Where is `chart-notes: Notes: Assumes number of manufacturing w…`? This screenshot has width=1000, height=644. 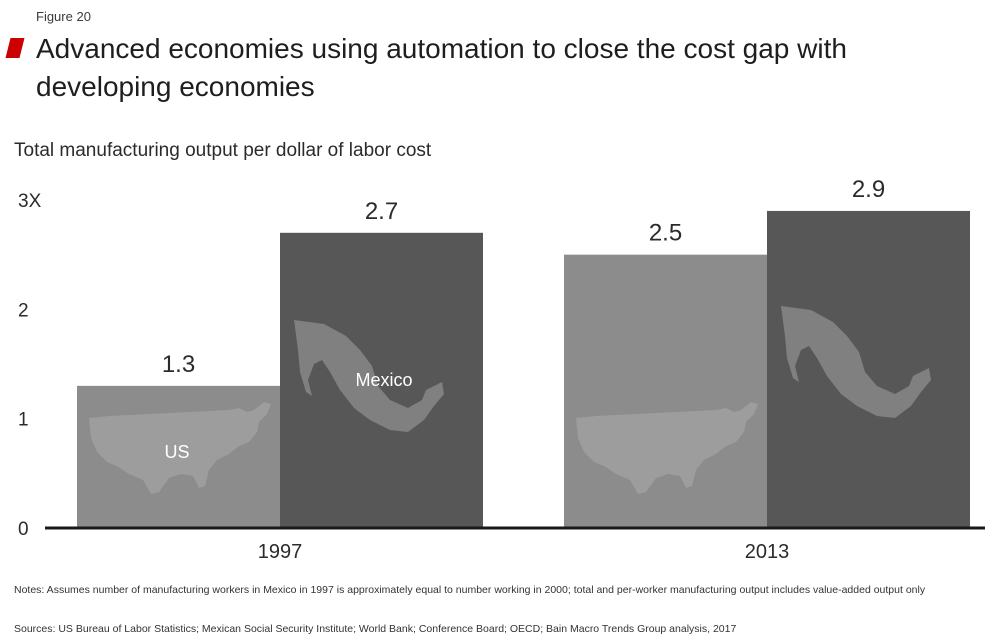 chart-notes: Notes: Assumes number of manufacturing w… is located at coordinates (470, 590).